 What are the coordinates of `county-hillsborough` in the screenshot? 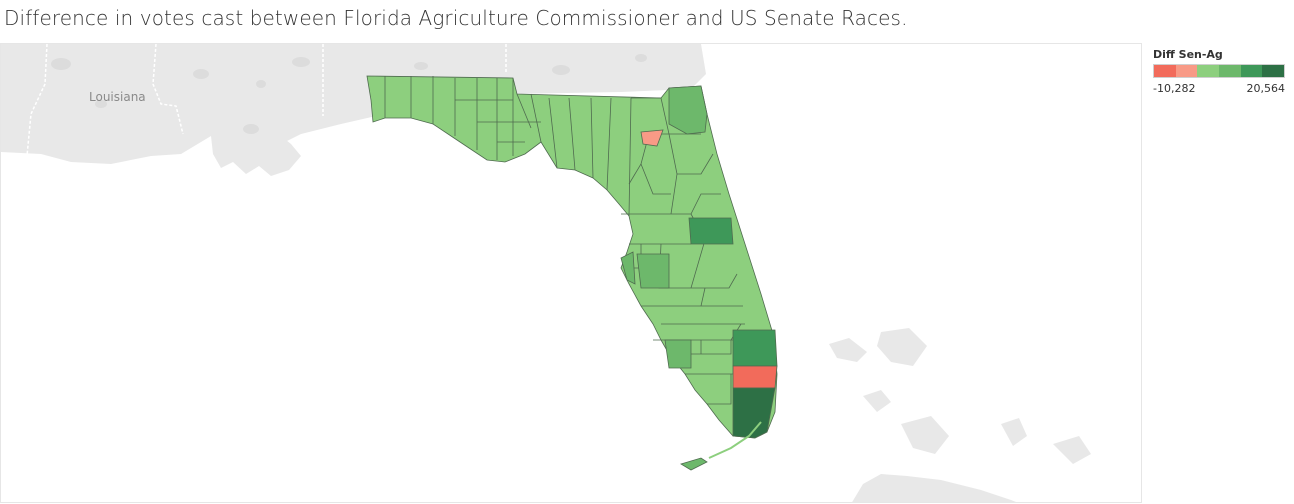 It's located at (653, 271).